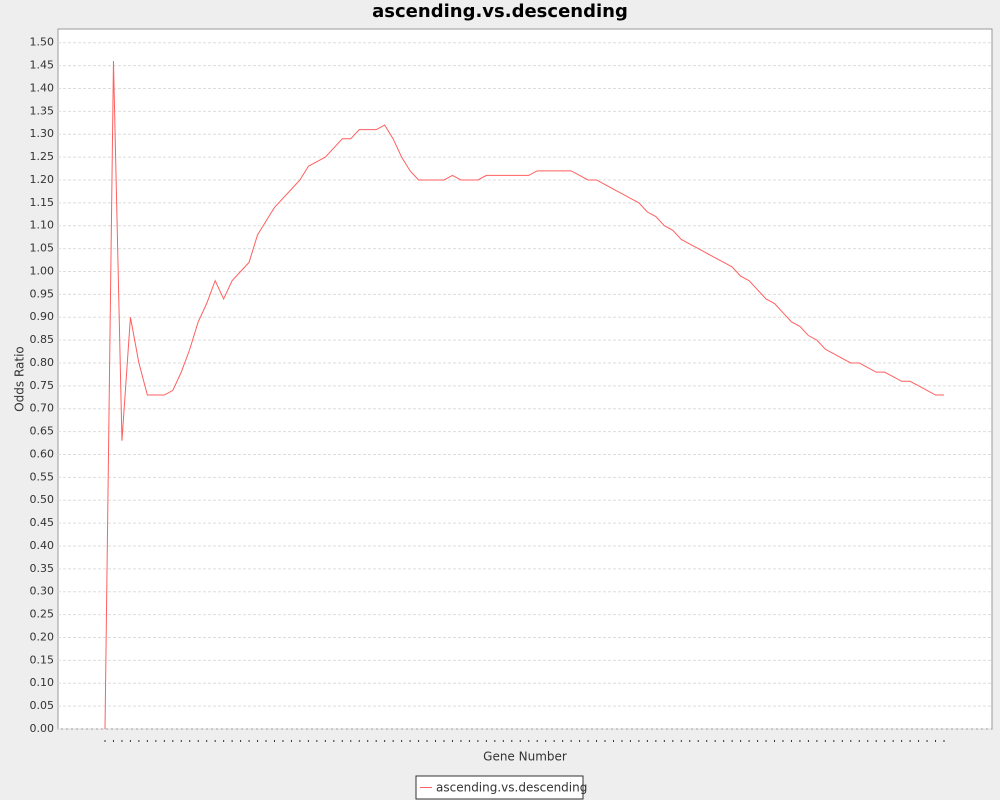 This screenshot has width=1000, height=800. Describe the element at coordinates (42, 156) in the screenshot. I see `y-tick-label: 1.25` at that location.